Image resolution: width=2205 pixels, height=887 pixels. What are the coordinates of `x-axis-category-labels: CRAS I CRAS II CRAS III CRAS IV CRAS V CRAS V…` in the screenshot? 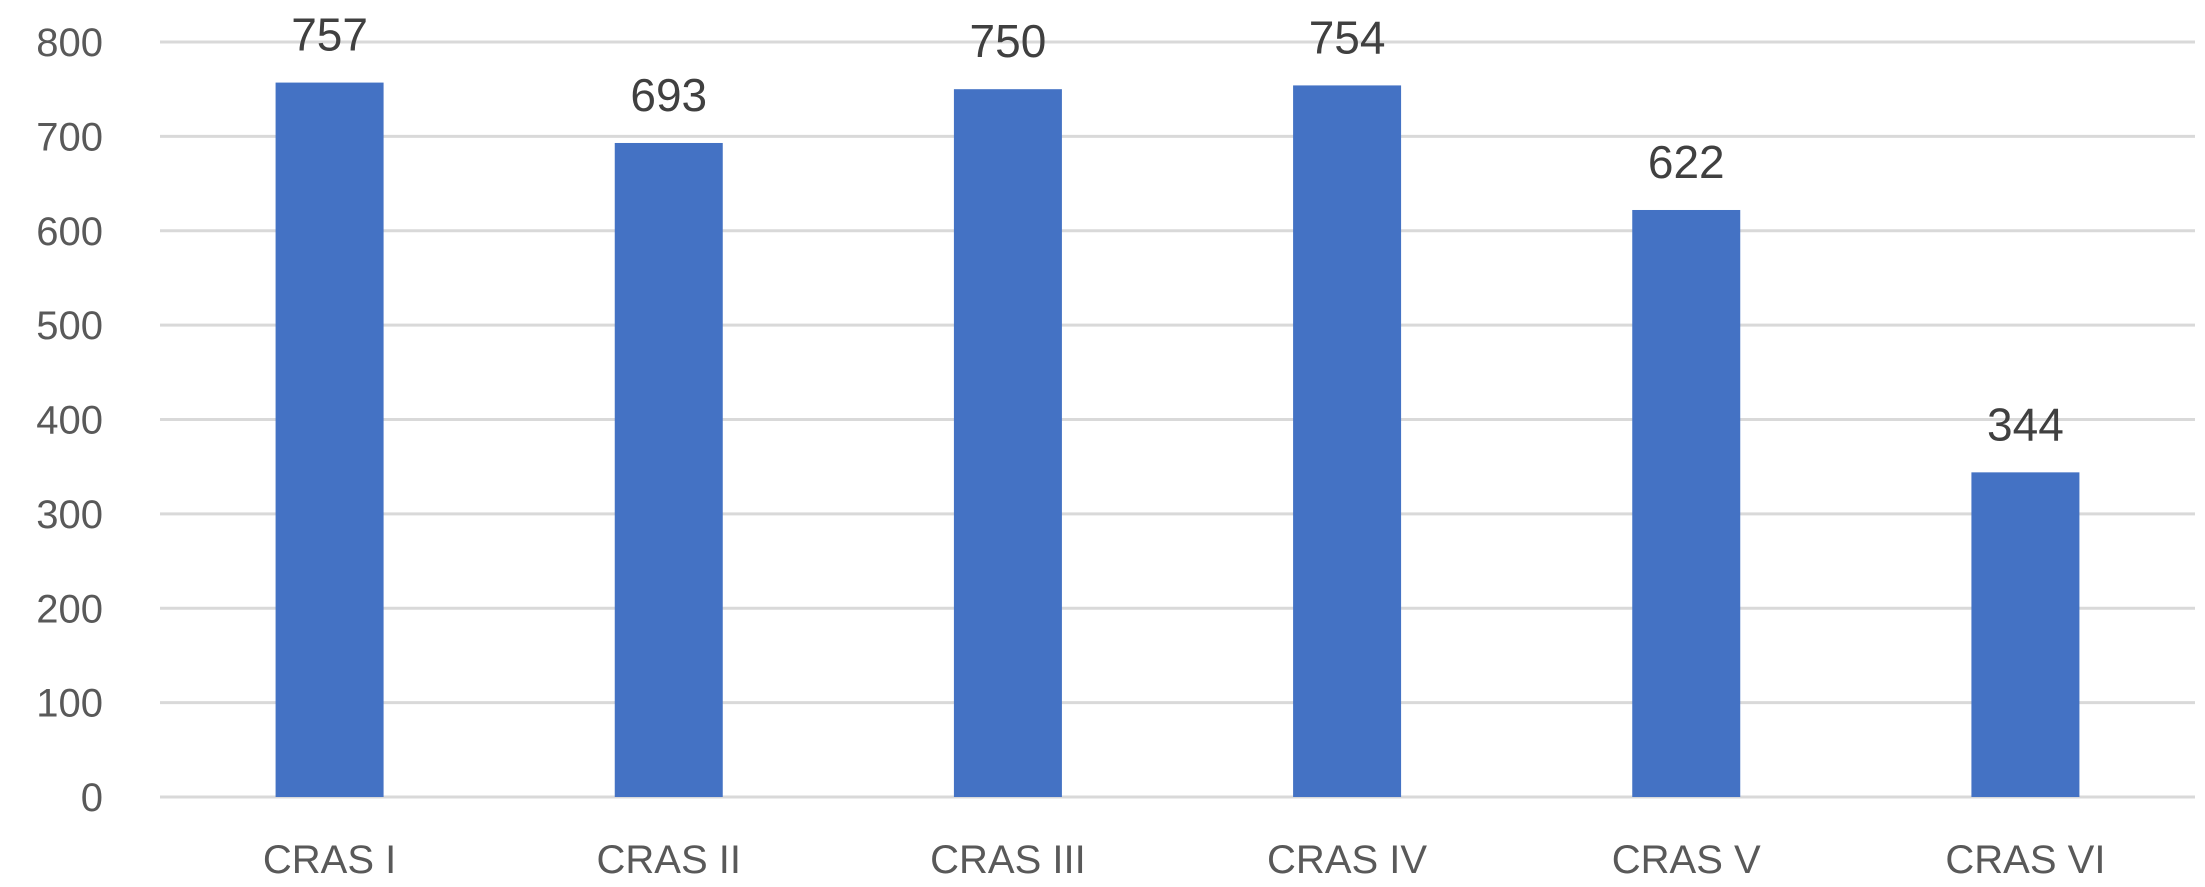 It's located at (1184, 860).